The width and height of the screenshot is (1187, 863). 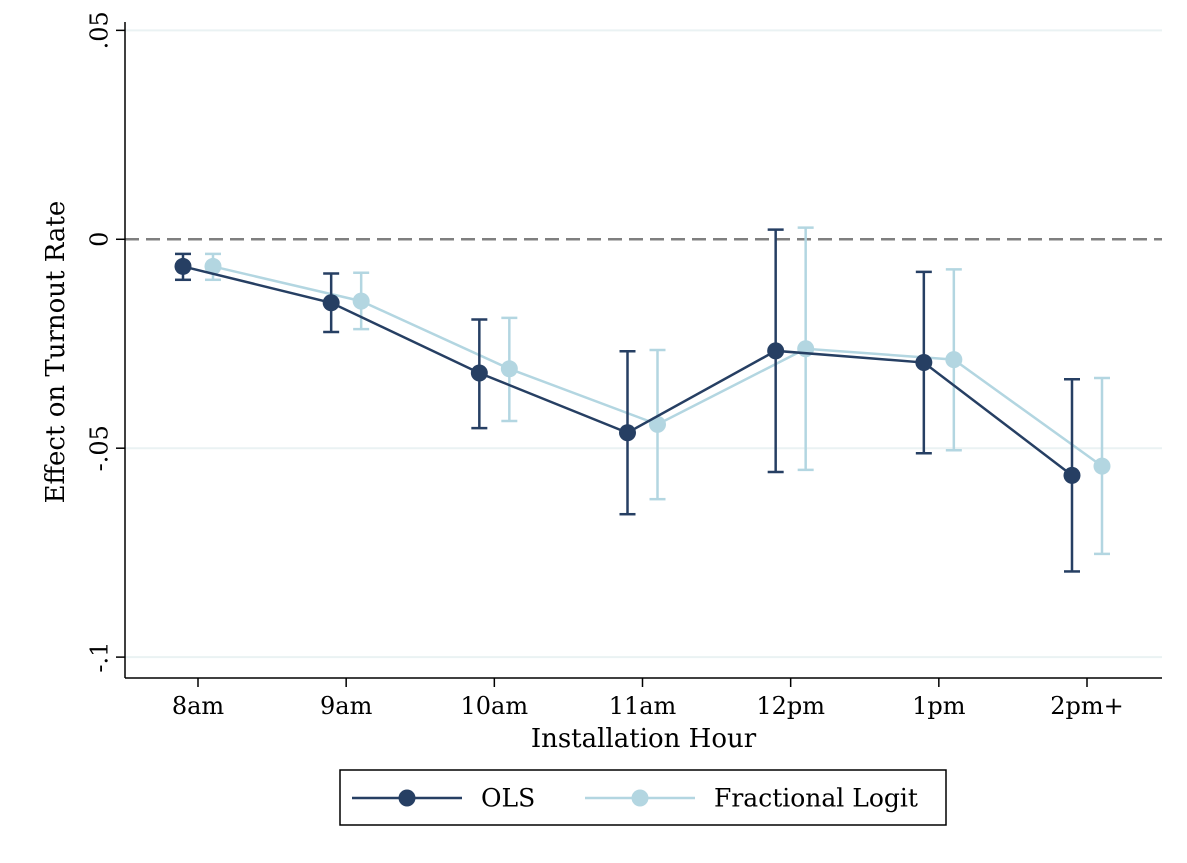 I want to click on x-tick-label: 2pm+, so click(x=1087, y=706).